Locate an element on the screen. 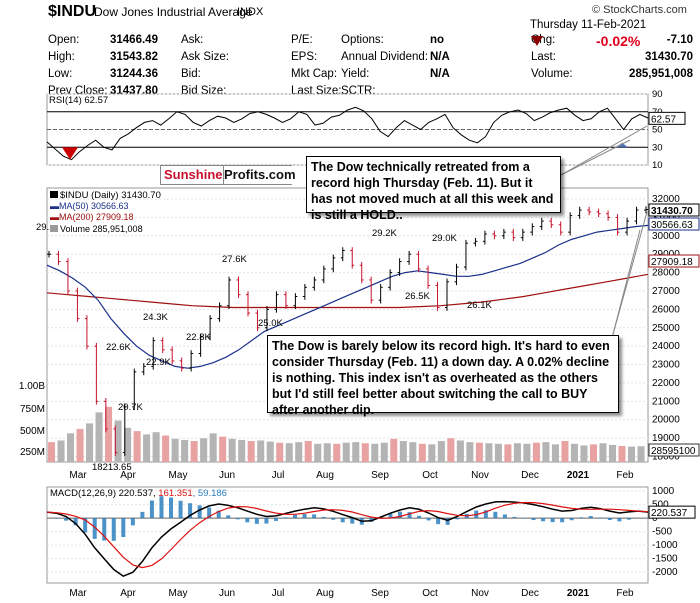  x-label-macd: Jul is located at coordinates (278, 593).